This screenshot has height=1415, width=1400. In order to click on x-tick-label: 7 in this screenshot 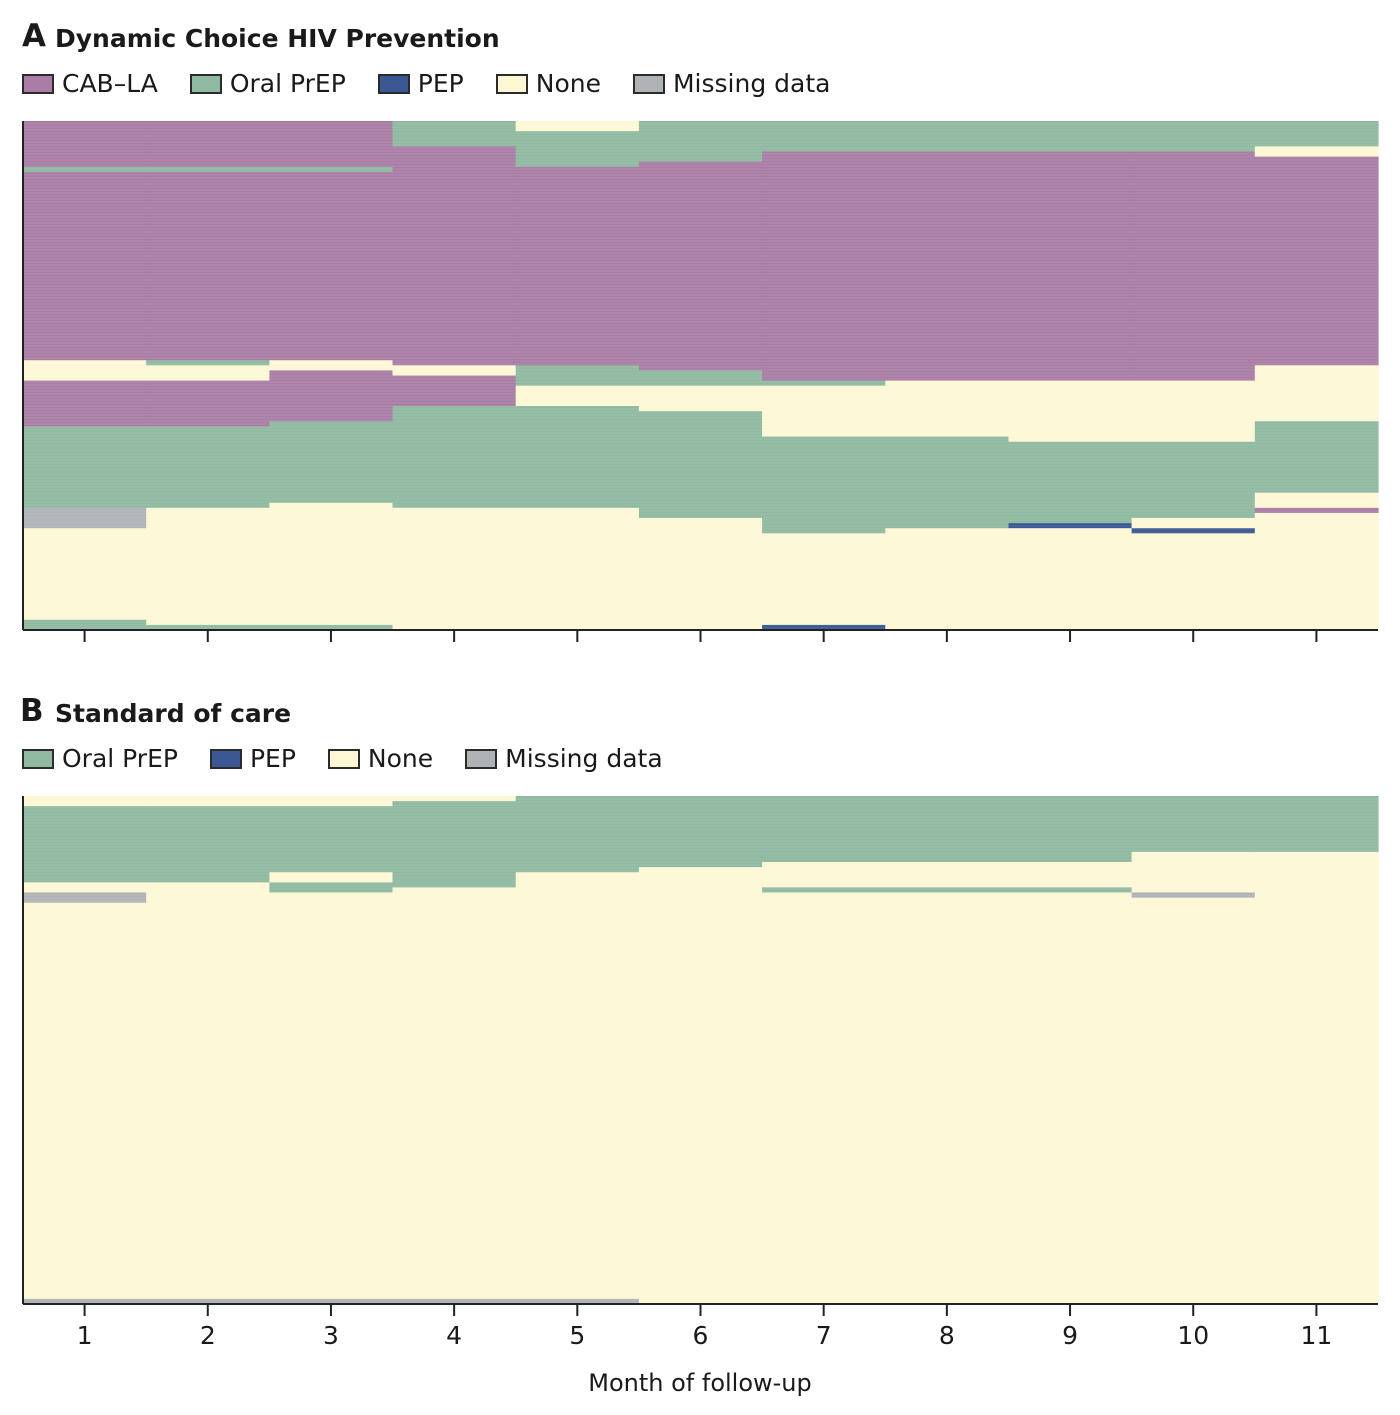, I will do `click(824, 1335)`.